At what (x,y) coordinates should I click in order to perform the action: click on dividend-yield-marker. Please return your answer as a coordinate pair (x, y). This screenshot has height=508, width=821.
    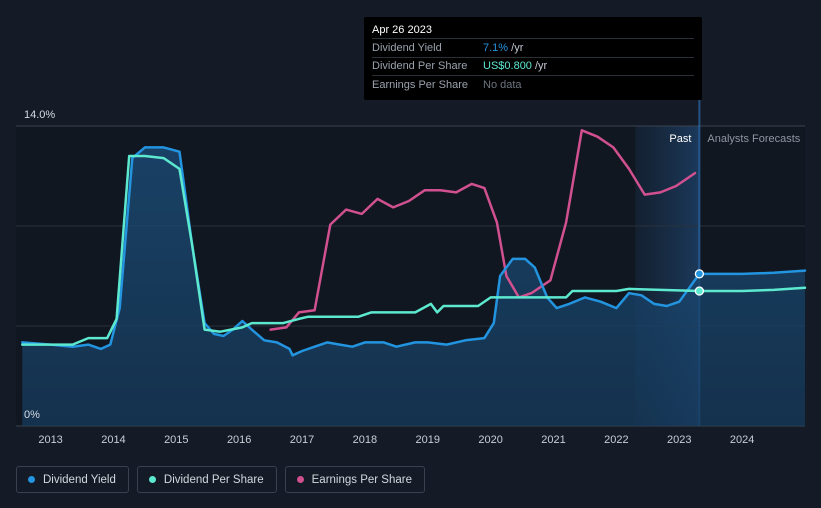
    Looking at the image, I should click on (699, 274).